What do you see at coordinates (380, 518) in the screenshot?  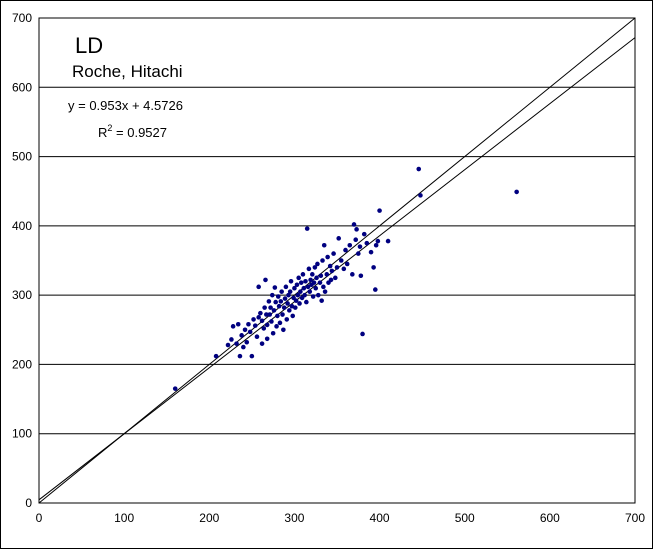 I see `x-tick-label: 400` at bounding box center [380, 518].